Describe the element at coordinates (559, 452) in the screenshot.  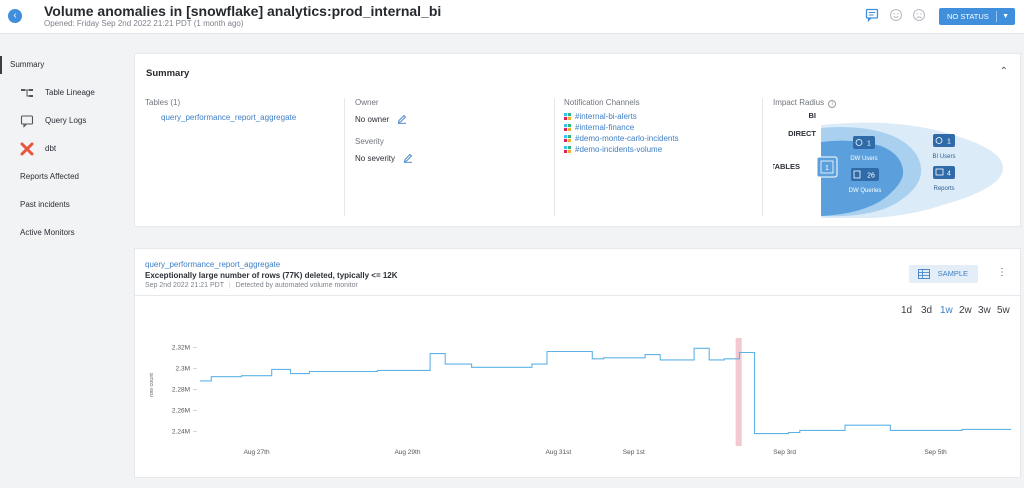
I see `x-tick-label: Aug 31st` at that location.